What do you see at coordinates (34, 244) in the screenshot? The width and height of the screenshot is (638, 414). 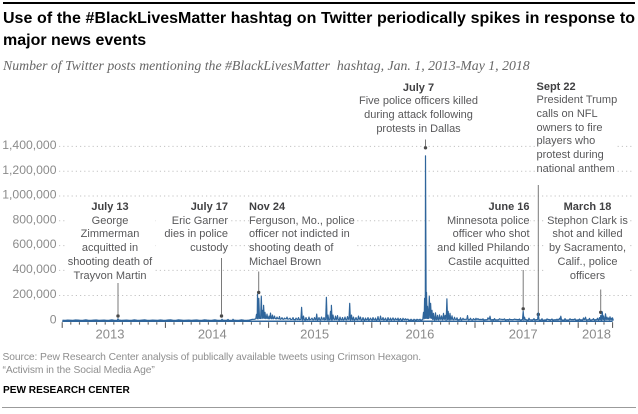 I see `svg-text: 600,000` at bounding box center [34, 244].